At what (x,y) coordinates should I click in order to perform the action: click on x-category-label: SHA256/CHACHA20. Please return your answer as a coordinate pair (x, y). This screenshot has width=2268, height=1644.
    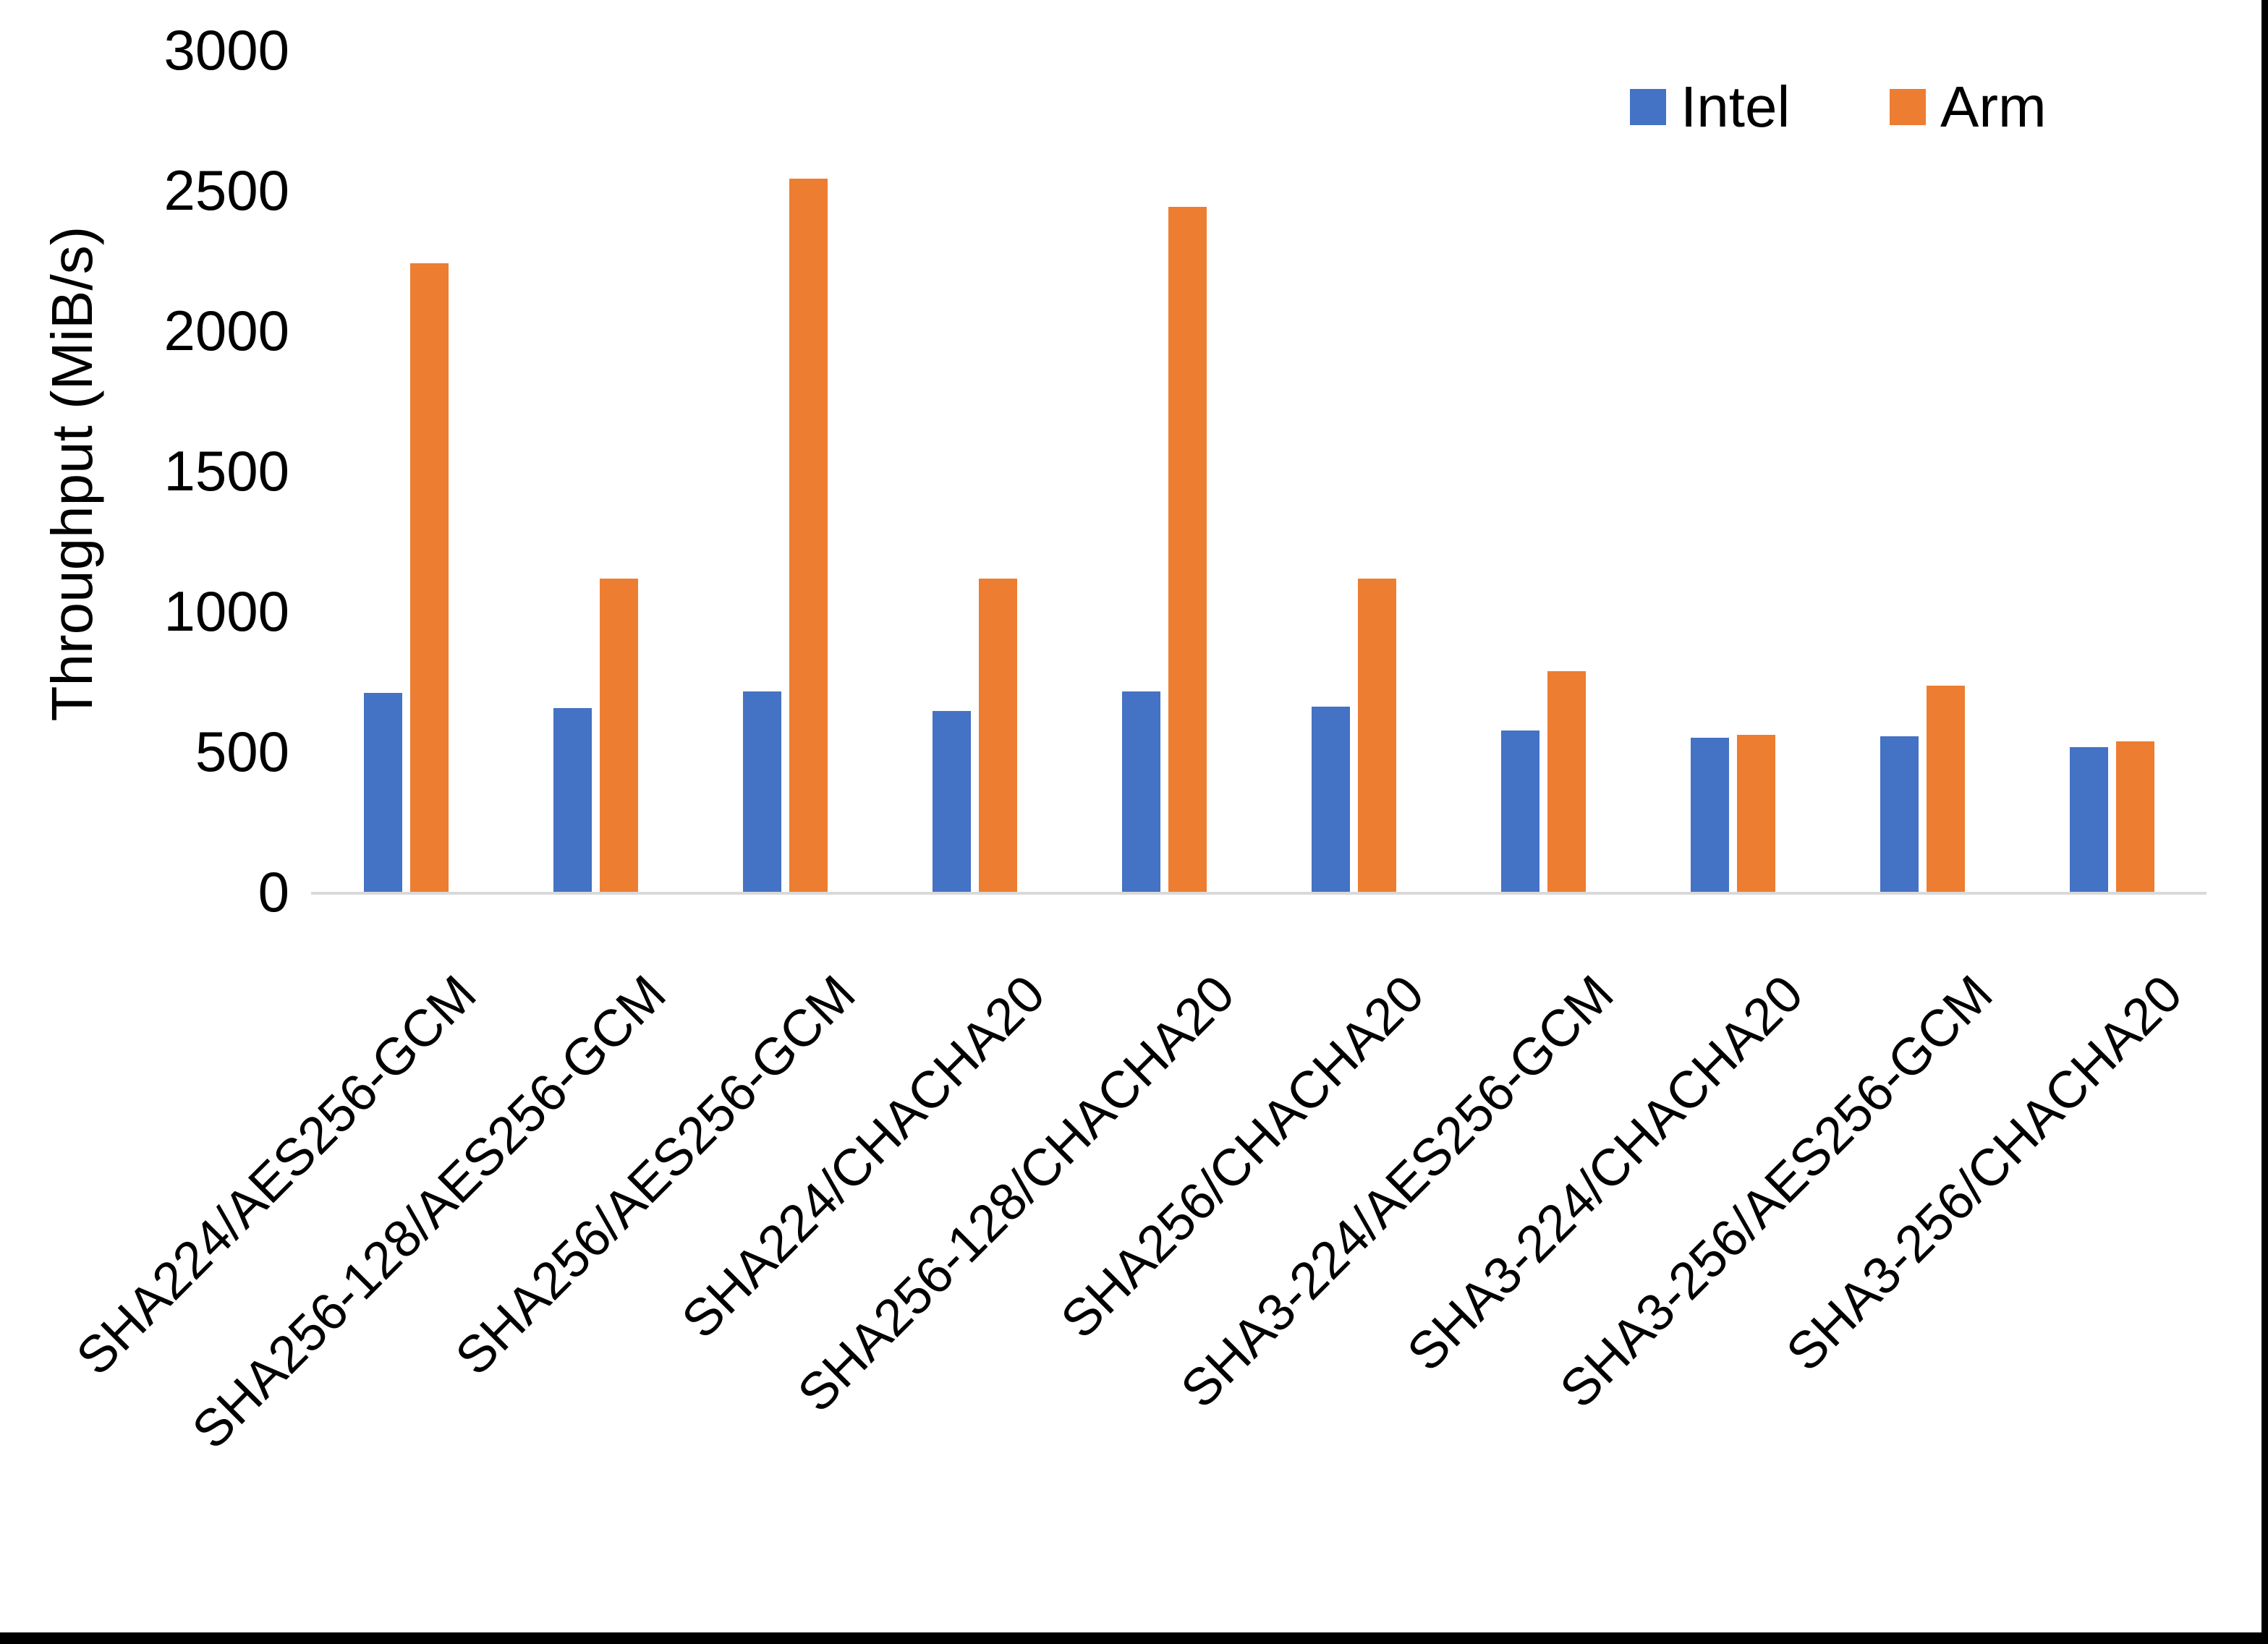
    Looking at the image, I should click on (1242, 1157).